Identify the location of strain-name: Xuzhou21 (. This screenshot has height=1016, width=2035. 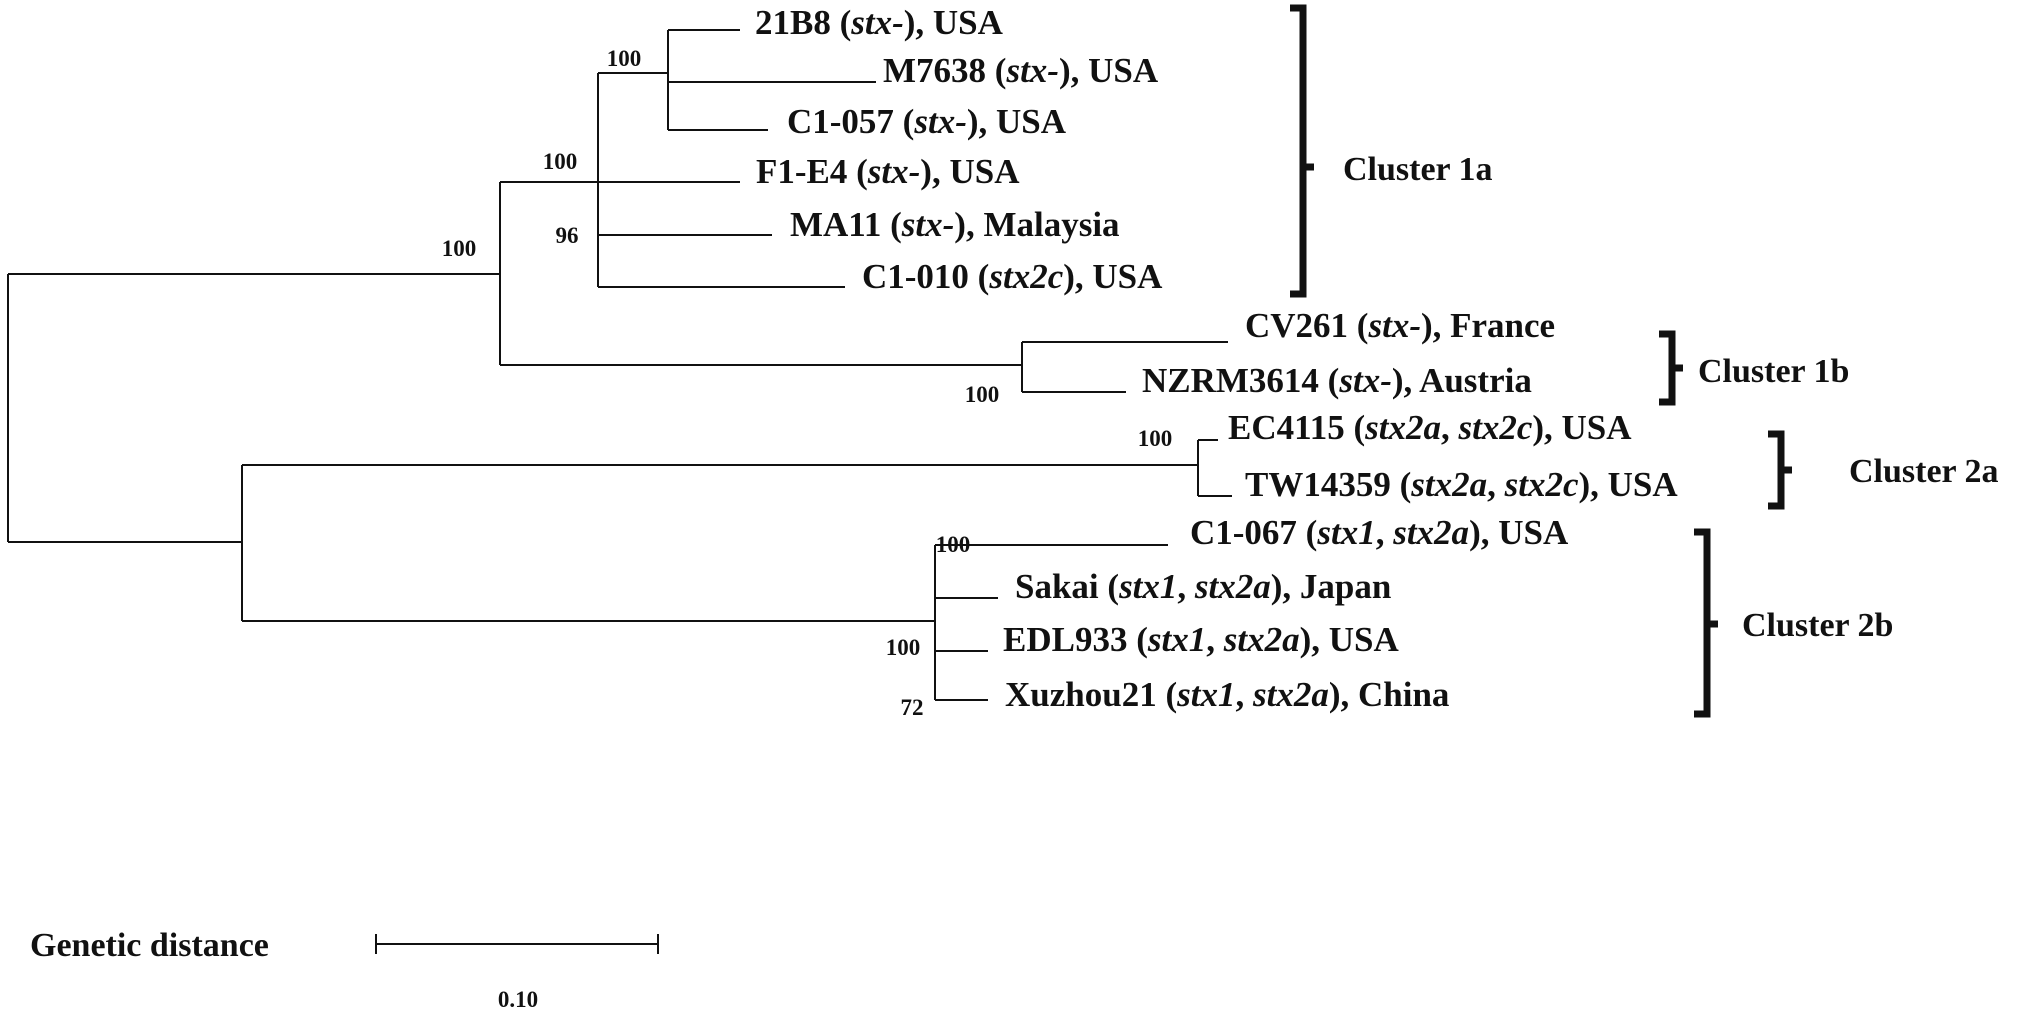
(1091, 694).